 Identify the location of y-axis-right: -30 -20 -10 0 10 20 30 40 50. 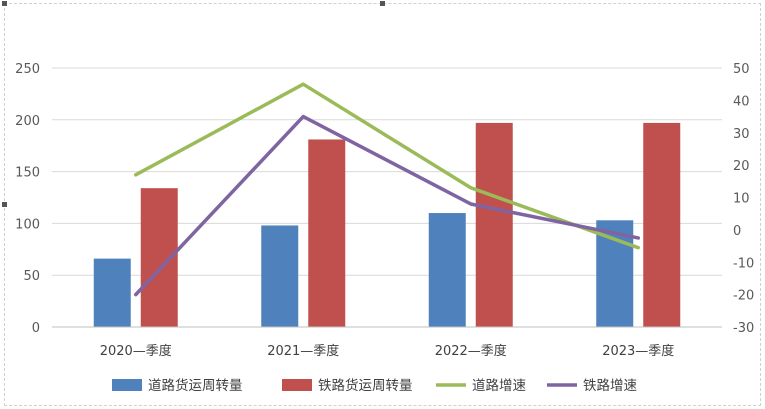
(743, 199).